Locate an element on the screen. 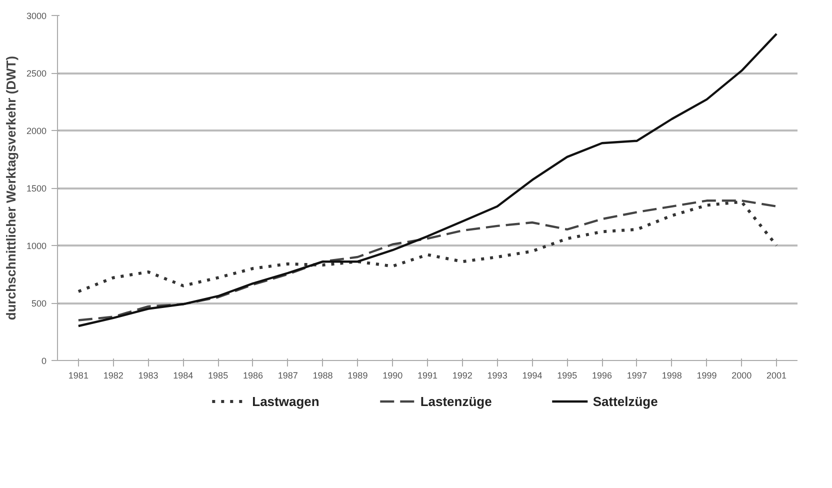  x-tick-label: 1986 is located at coordinates (252, 375).